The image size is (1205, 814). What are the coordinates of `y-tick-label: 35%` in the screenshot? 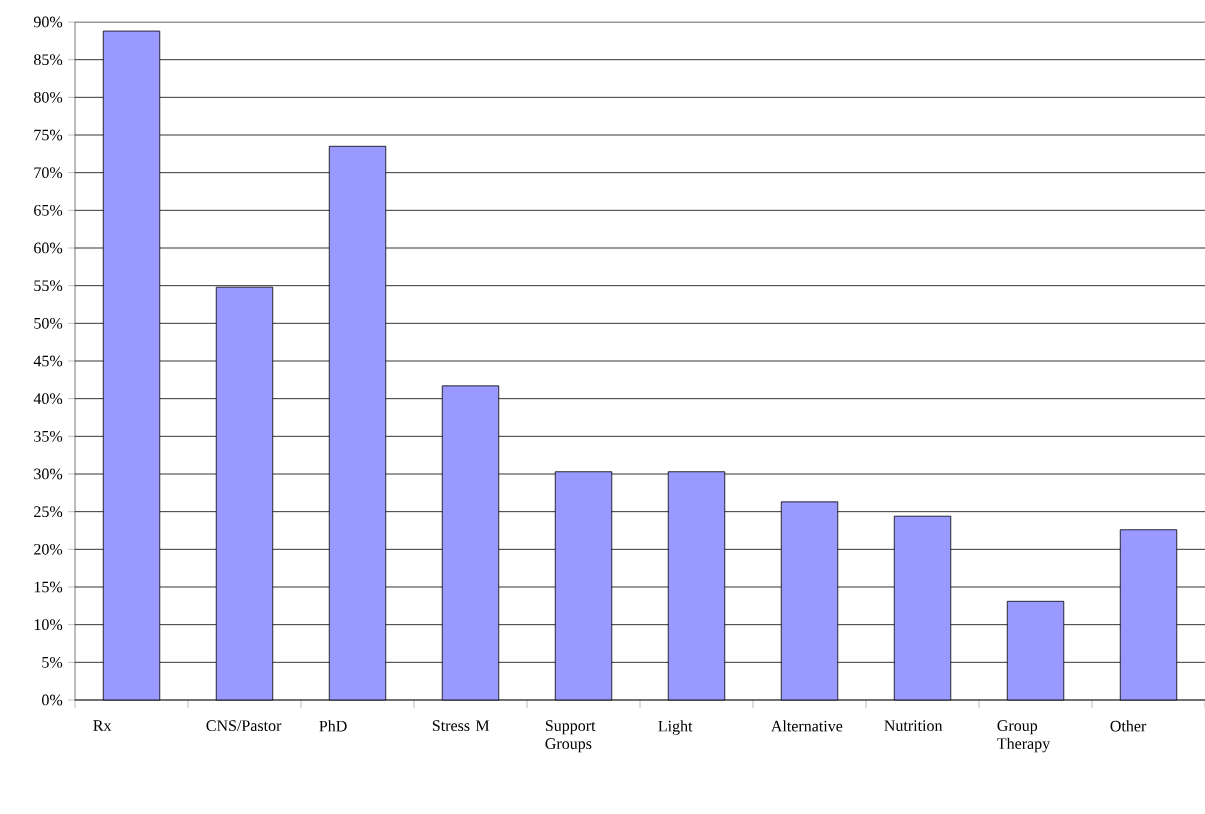 It's located at (48, 436).